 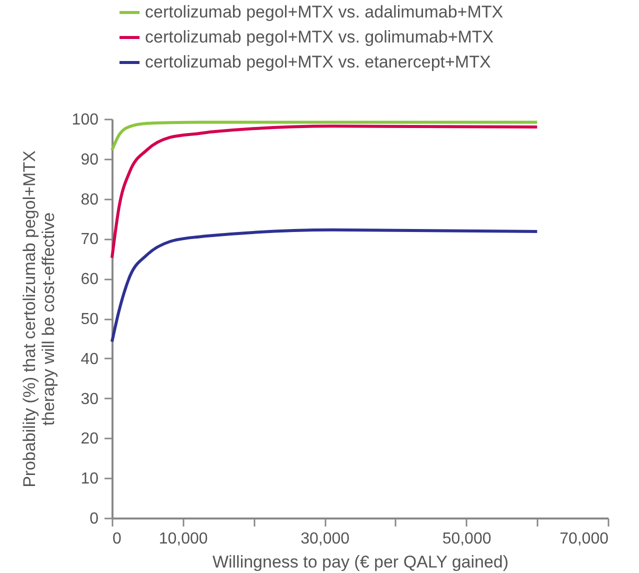 What do you see at coordinates (89, 479) in the screenshot?
I see `y-tick-label: 10` at bounding box center [89, 479].